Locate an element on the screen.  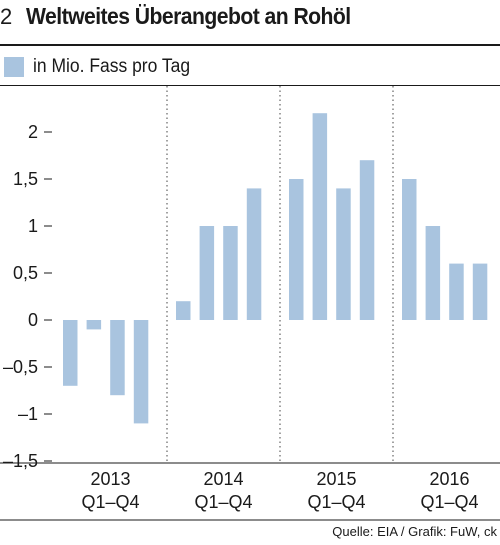
y-tick-label: –1 is located at coordinates (28, 414).